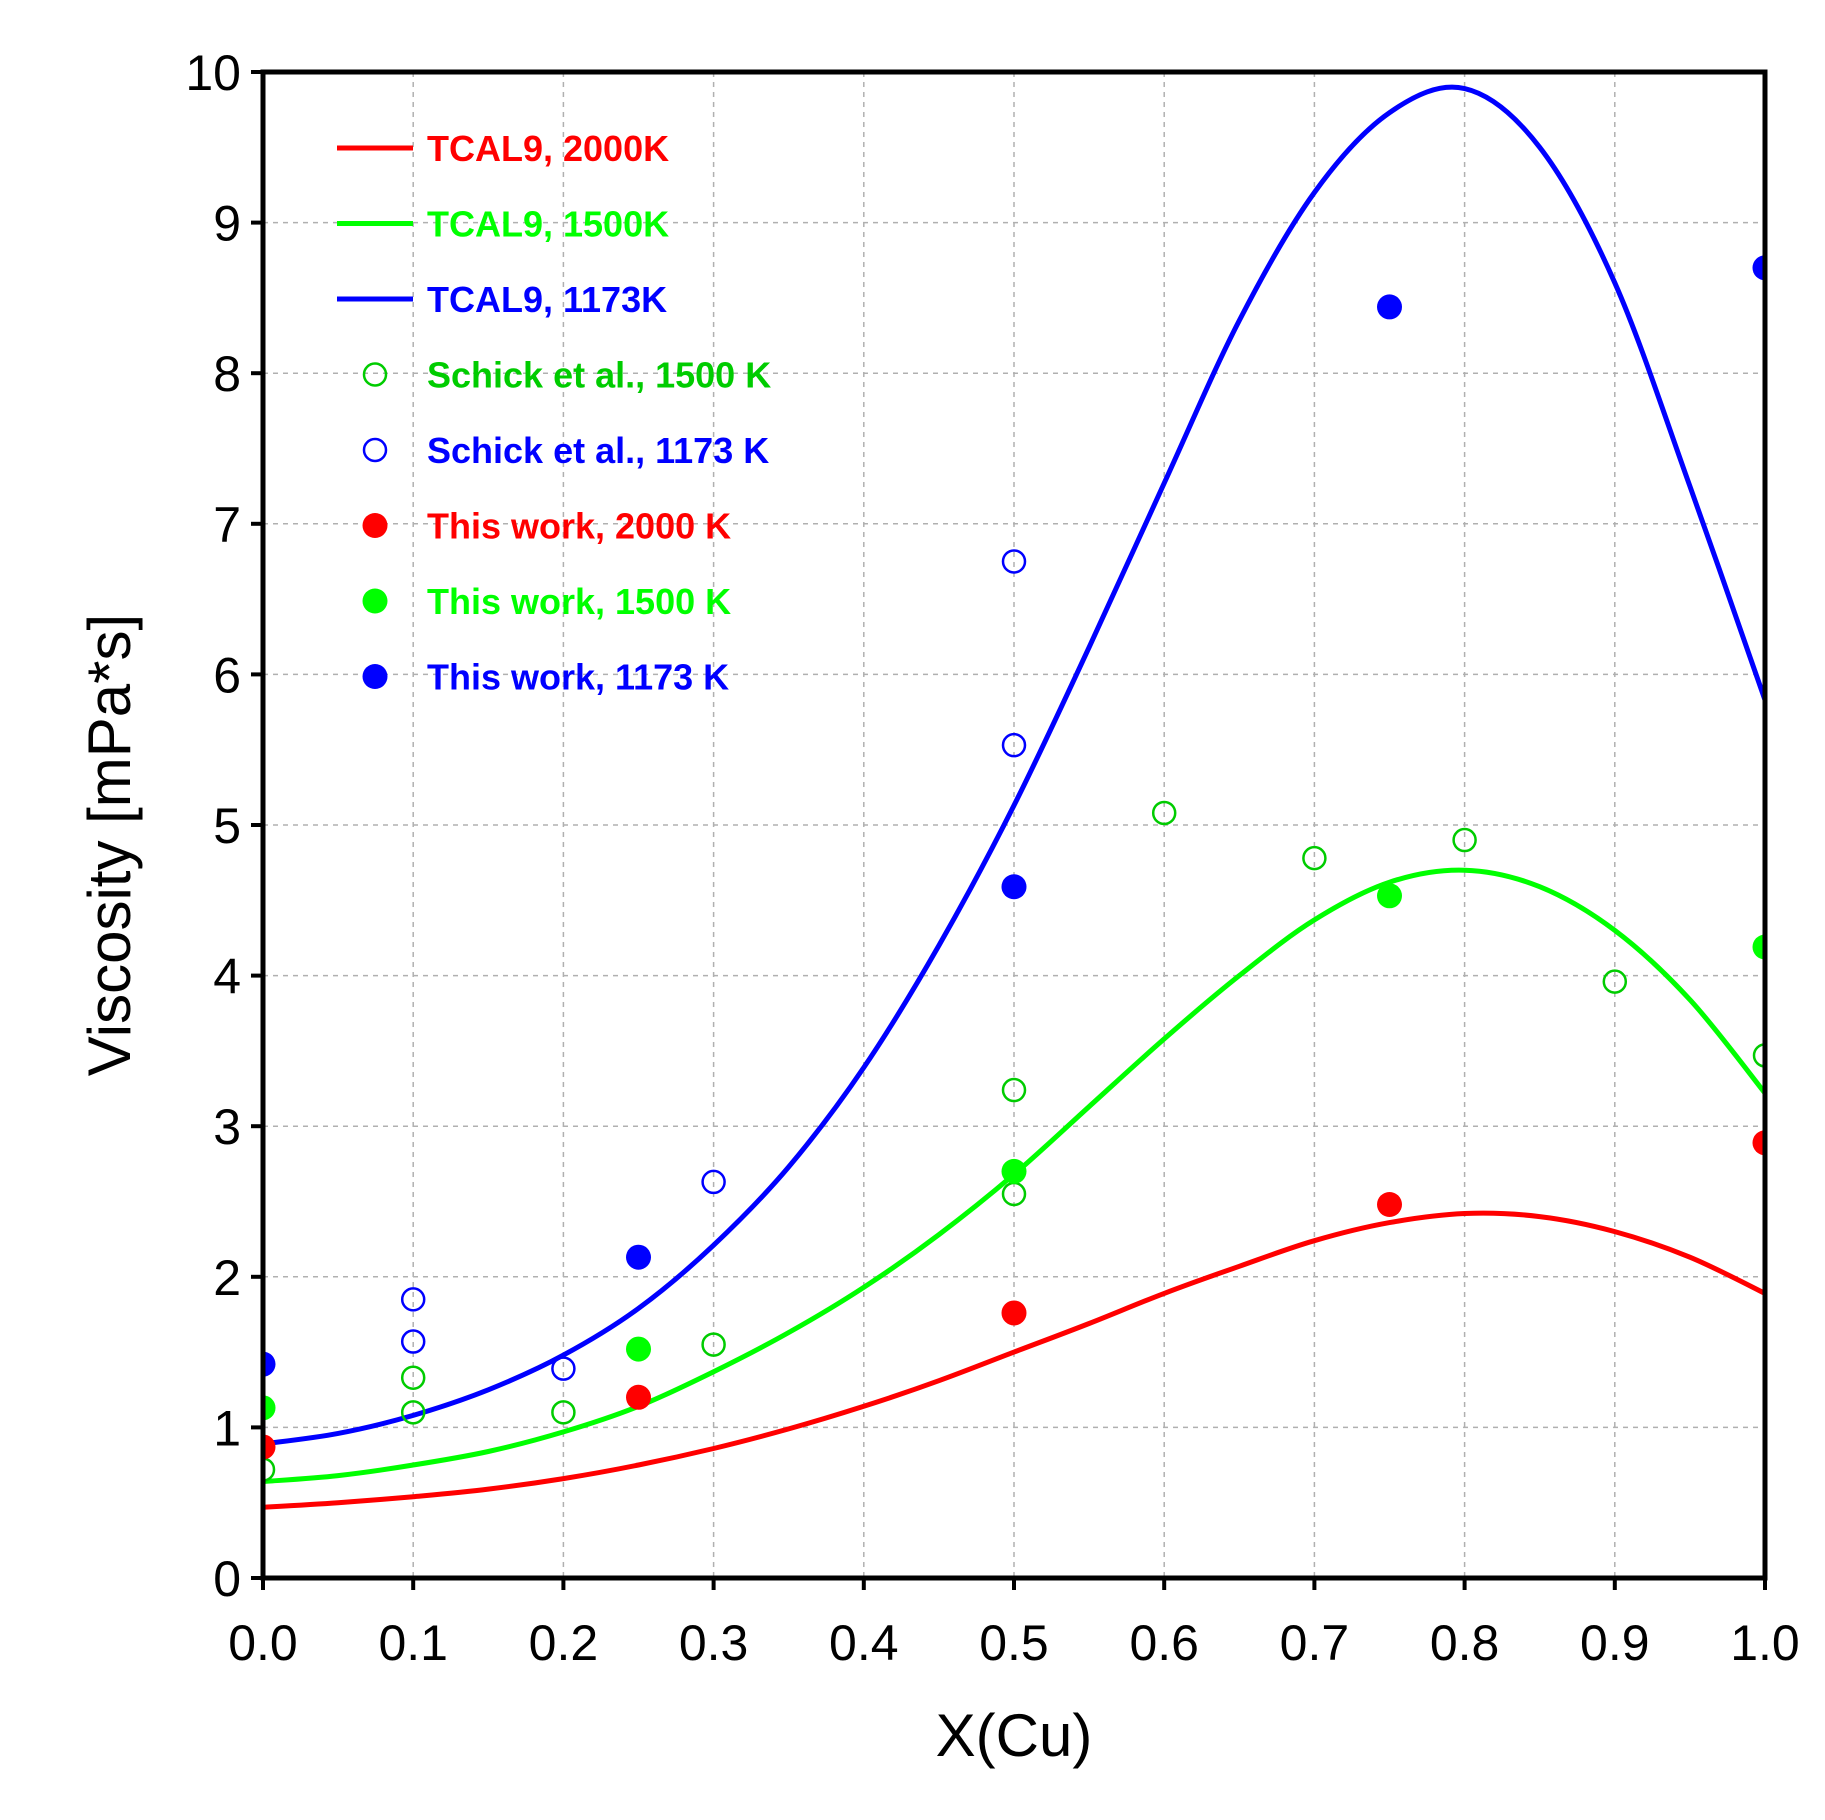 The image size is (1825, 1820). I want to click on y-axis-title: Viscosity [mPa*s], so click(109, 845).